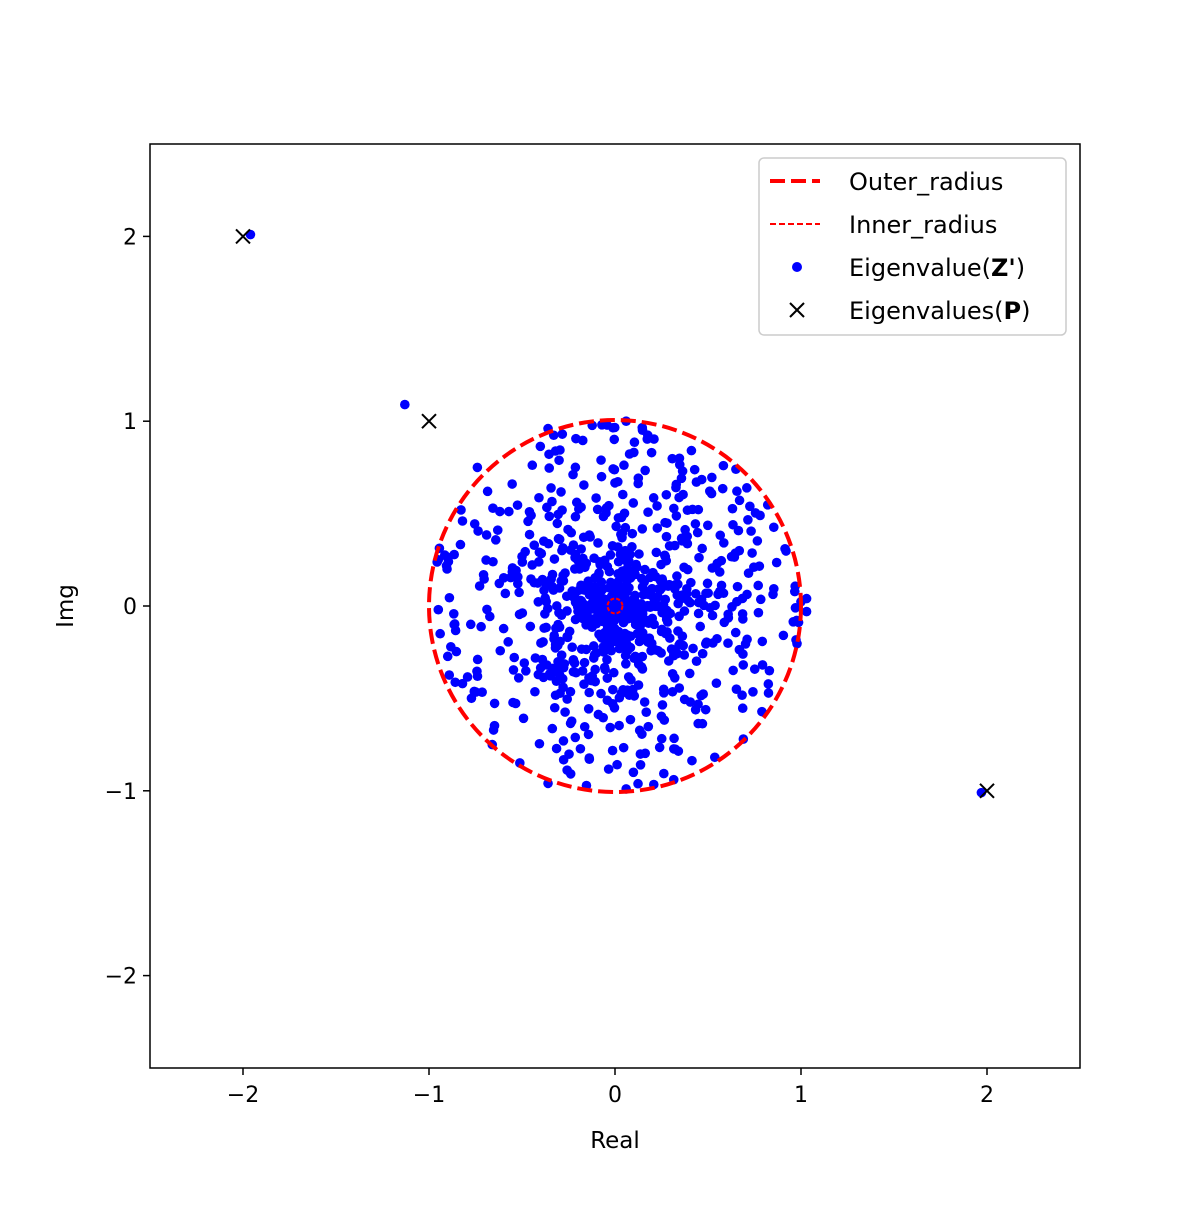  What do you see at coordinates (987, 791) in the screenshot?
I see `eigenvalue-p-marker` at bounding box center [987, 791].